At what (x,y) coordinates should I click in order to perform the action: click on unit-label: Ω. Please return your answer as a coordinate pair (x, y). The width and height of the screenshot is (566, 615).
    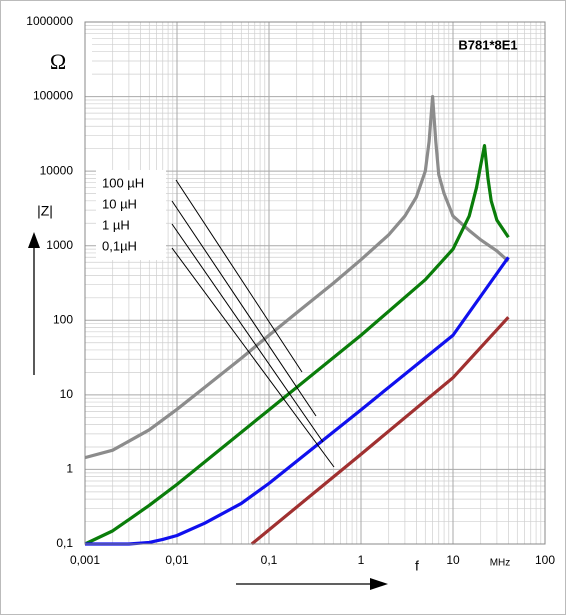
    Looking at the image, I should click on (58, 61).